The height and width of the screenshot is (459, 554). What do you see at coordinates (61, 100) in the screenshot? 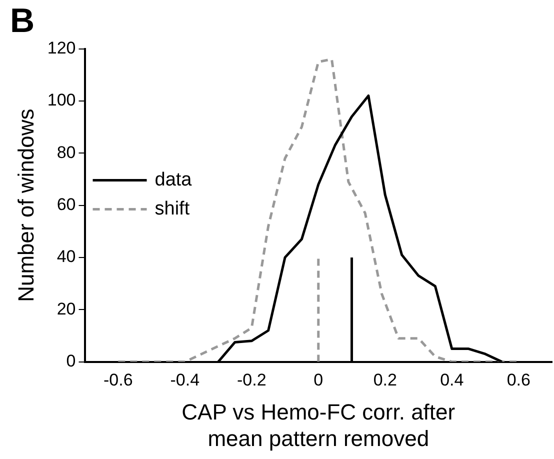
I see `y-tick-label: 100` at bounding box center [61, 100].